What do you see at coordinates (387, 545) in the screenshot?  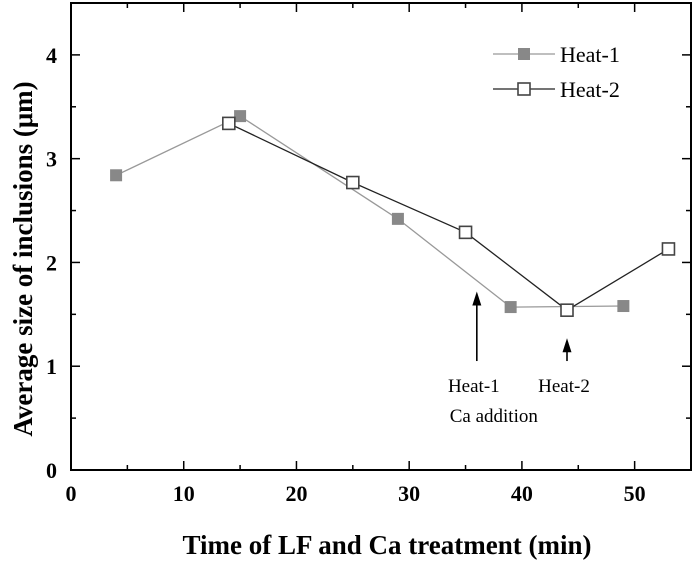 I see `x-axis-title: Time of LF and Ca treatment (min)` at bounding box center [387, 545].